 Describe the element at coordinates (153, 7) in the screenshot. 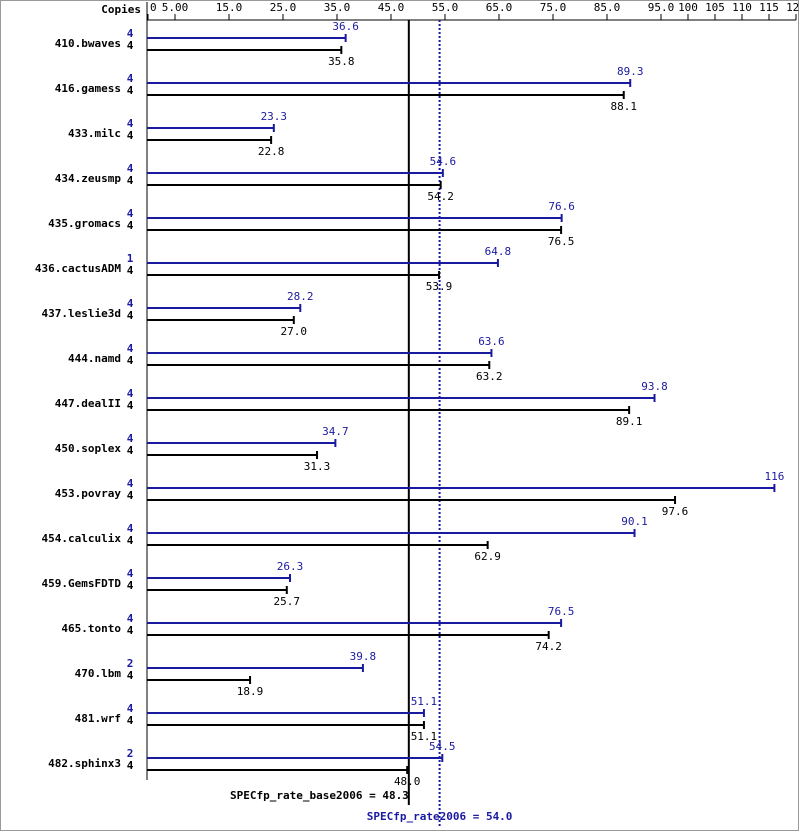

I see `x-tick-label: 0` at that location.